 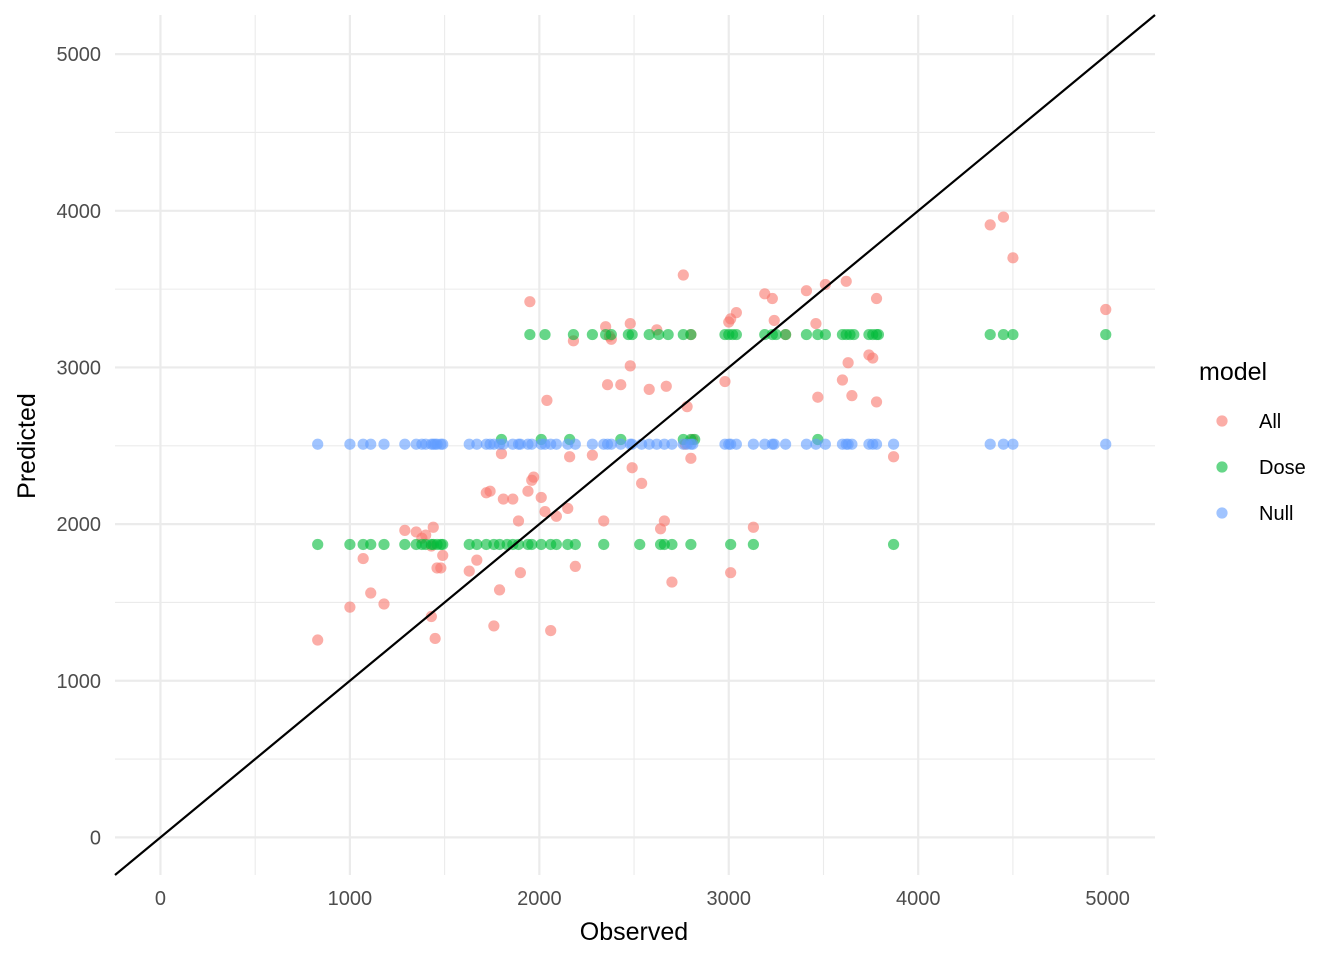 What do you see at coordinates (729, 899) in the screenshot?
I see `x-tick-label: 3000` at bounding box center [729, 899].